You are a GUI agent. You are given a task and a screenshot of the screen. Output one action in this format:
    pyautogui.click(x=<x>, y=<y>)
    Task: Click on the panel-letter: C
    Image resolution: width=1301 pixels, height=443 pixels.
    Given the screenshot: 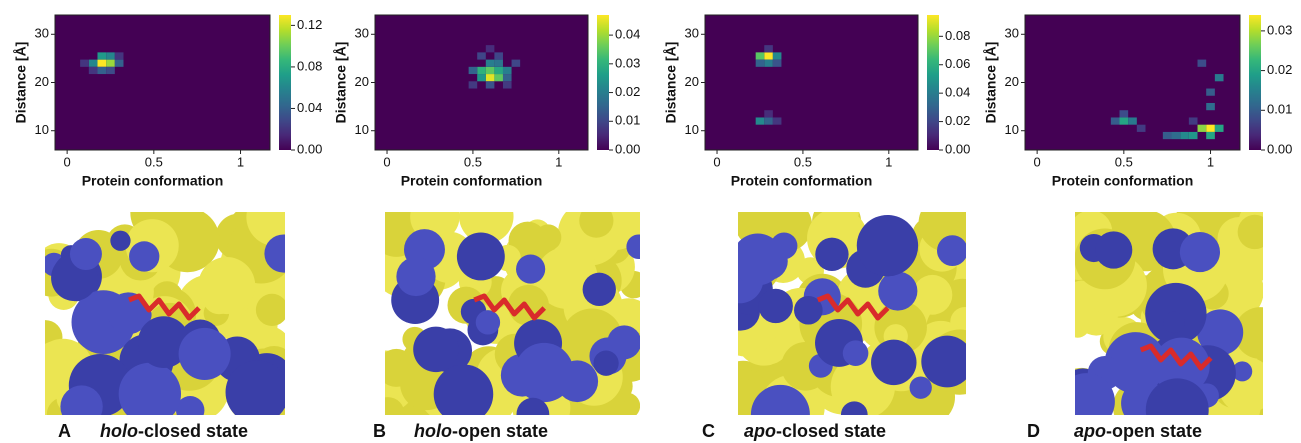 What is the action you would take?
    pyautogui.click(x=708, y=431)
    